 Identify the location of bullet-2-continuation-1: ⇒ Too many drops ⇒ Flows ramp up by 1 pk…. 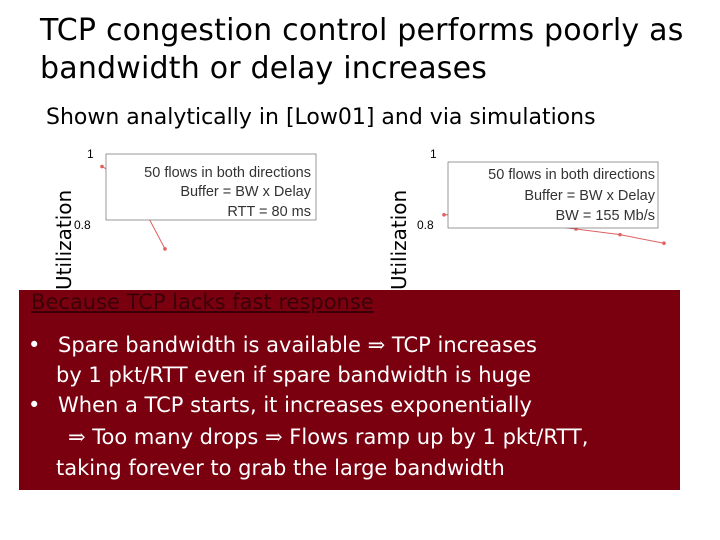
(328, 437).